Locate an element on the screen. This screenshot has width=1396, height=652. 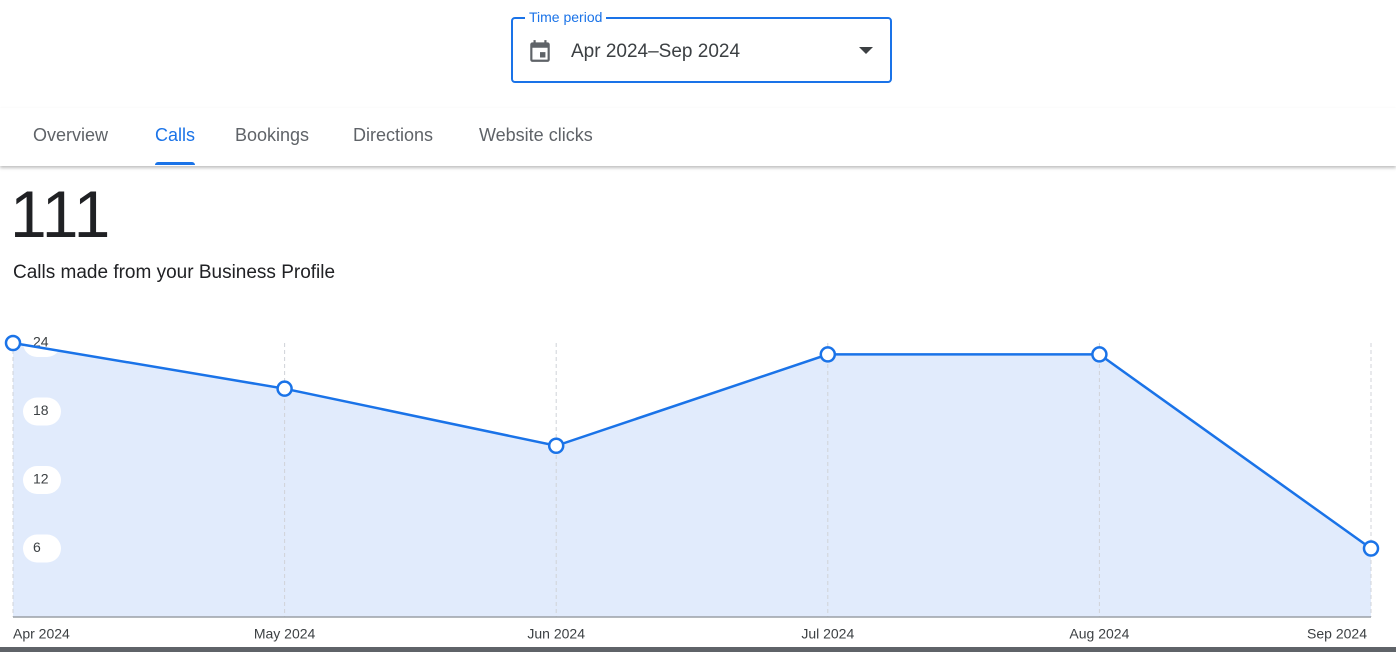
x-tick-label: Apr 2024 is located at coordinates (41, 634).